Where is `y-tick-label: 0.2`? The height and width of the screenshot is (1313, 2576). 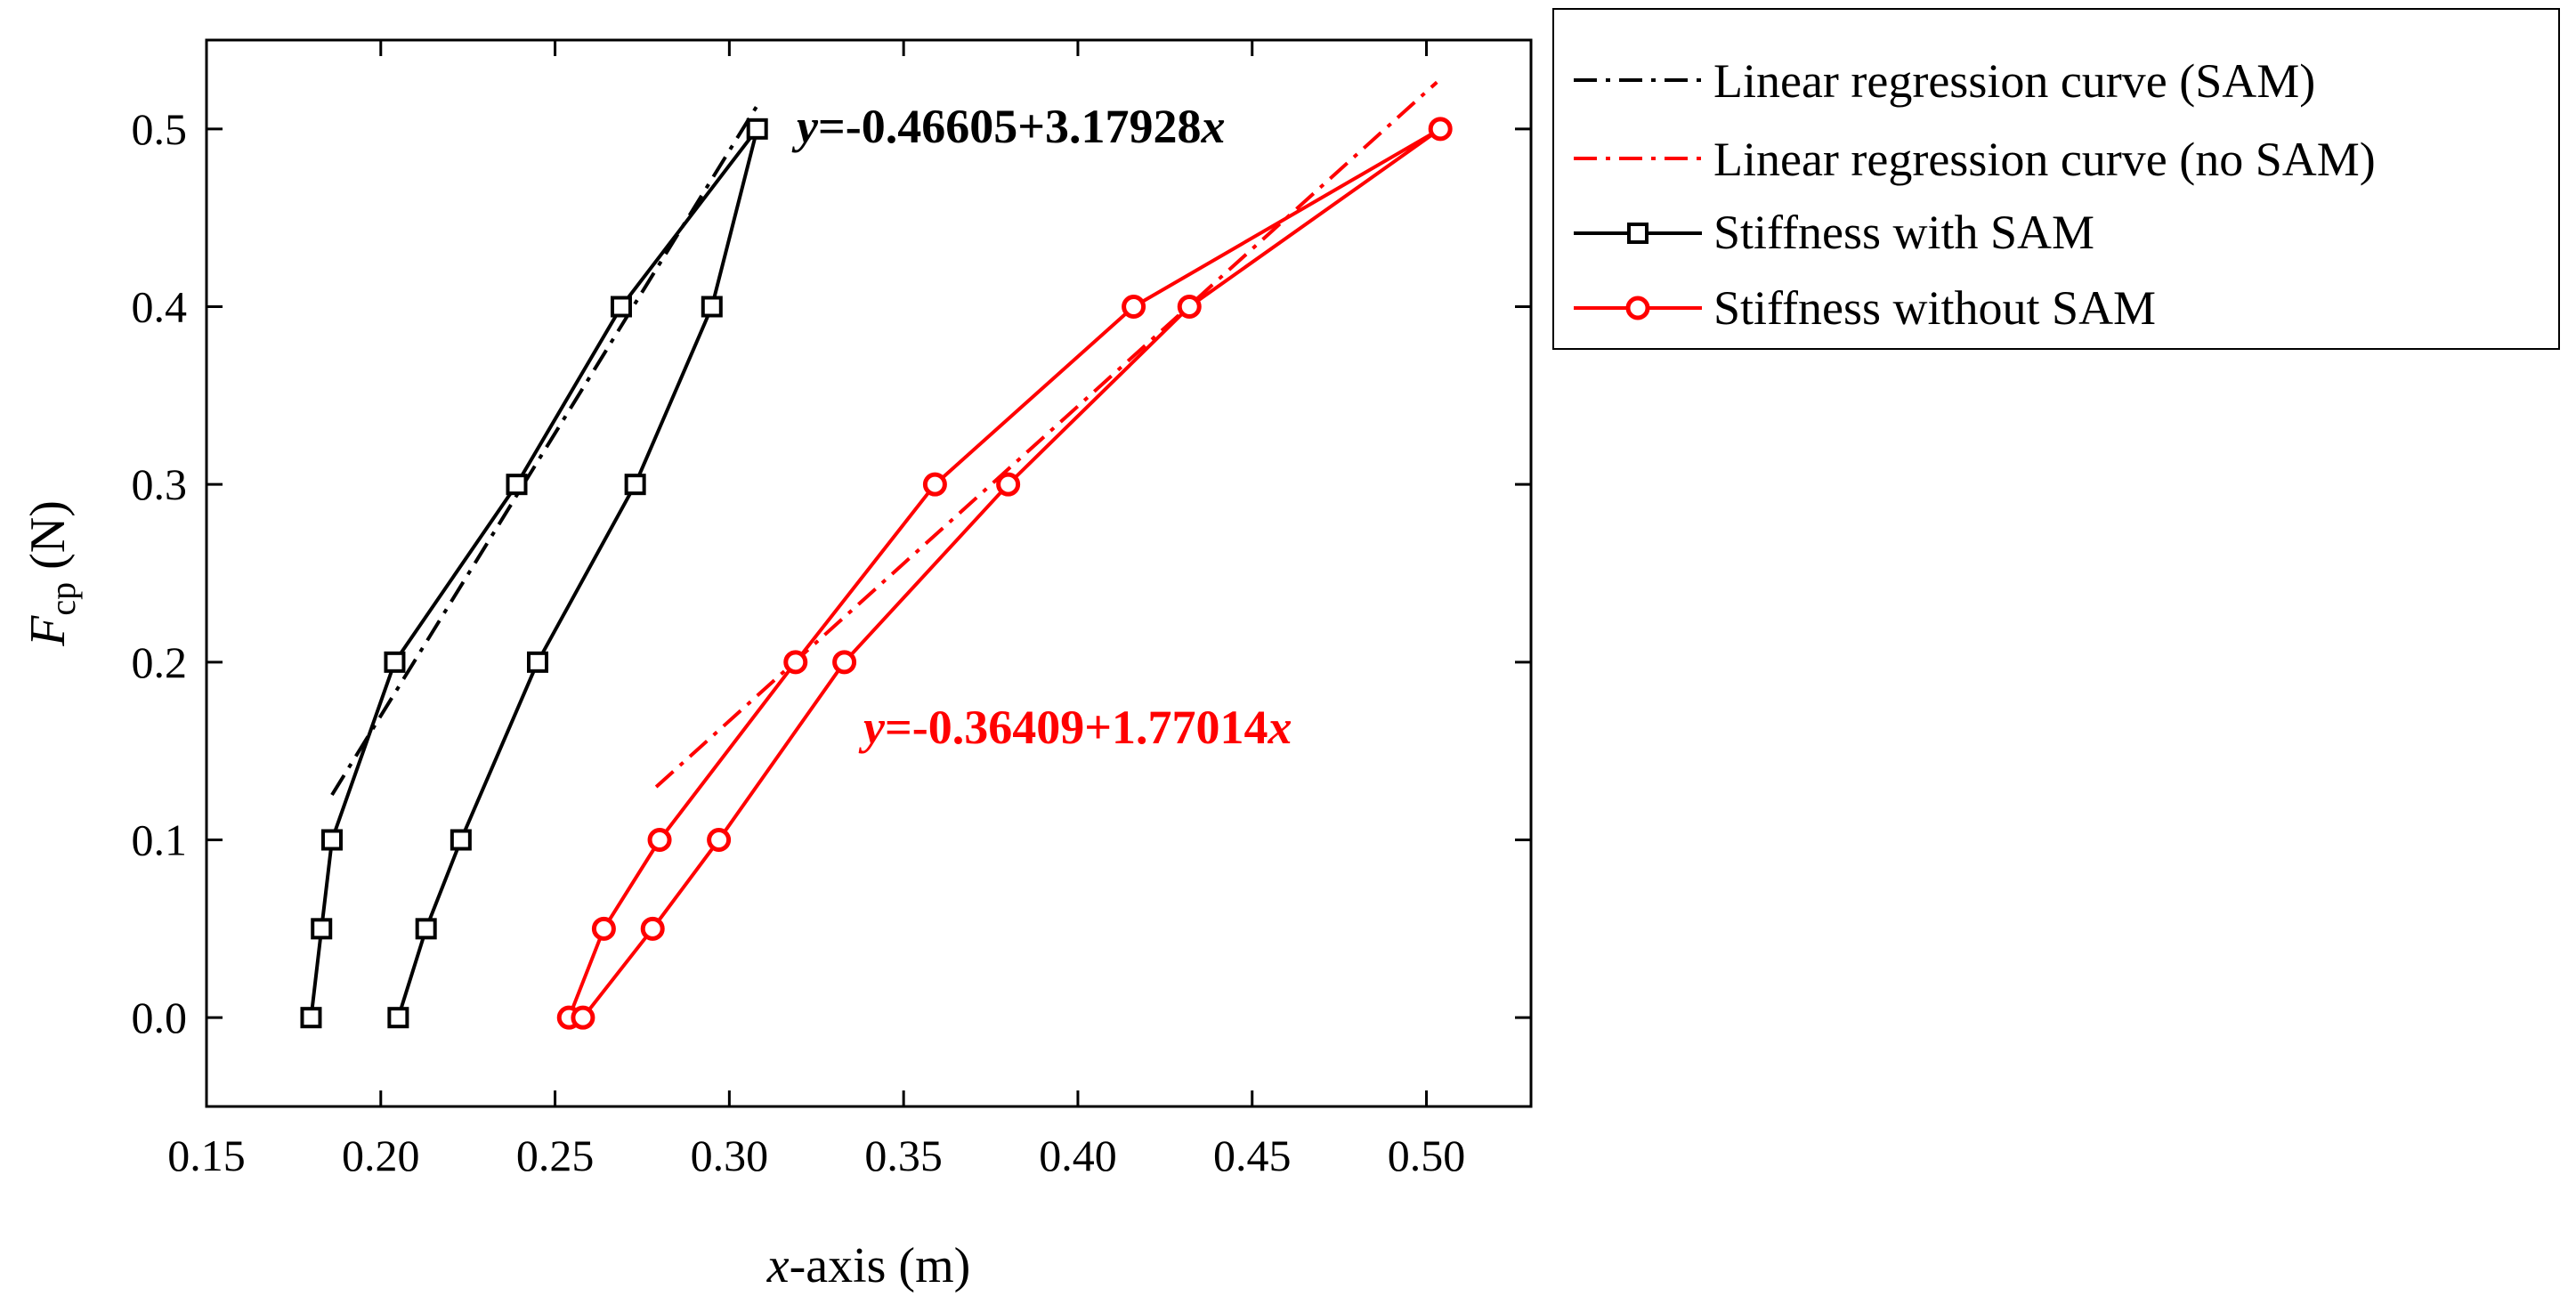
y-tick-label: 0.2 is located at coordinates (160, 662).